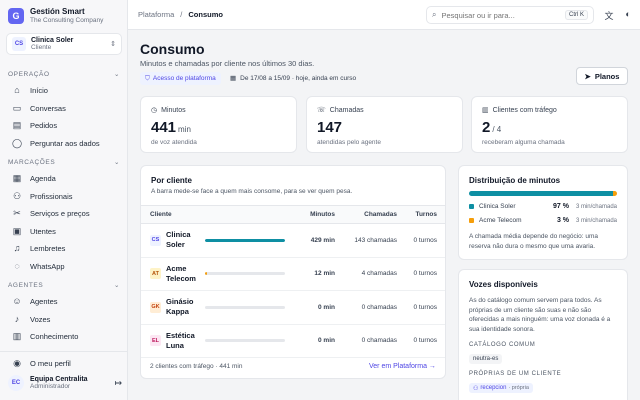  What do you see at coordinates (31, 319) in the screenshot?
I see `sidebar-item-vozes: ♪ Vozes` at bounding box center [31, 319].